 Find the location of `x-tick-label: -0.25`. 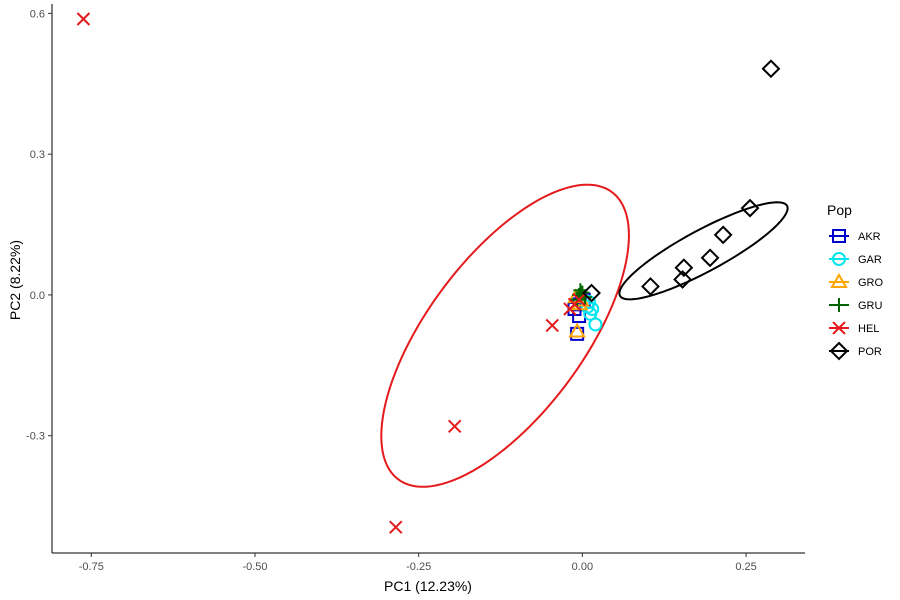

x-tick-label: -0.25 is located at coordinates (418, 567).